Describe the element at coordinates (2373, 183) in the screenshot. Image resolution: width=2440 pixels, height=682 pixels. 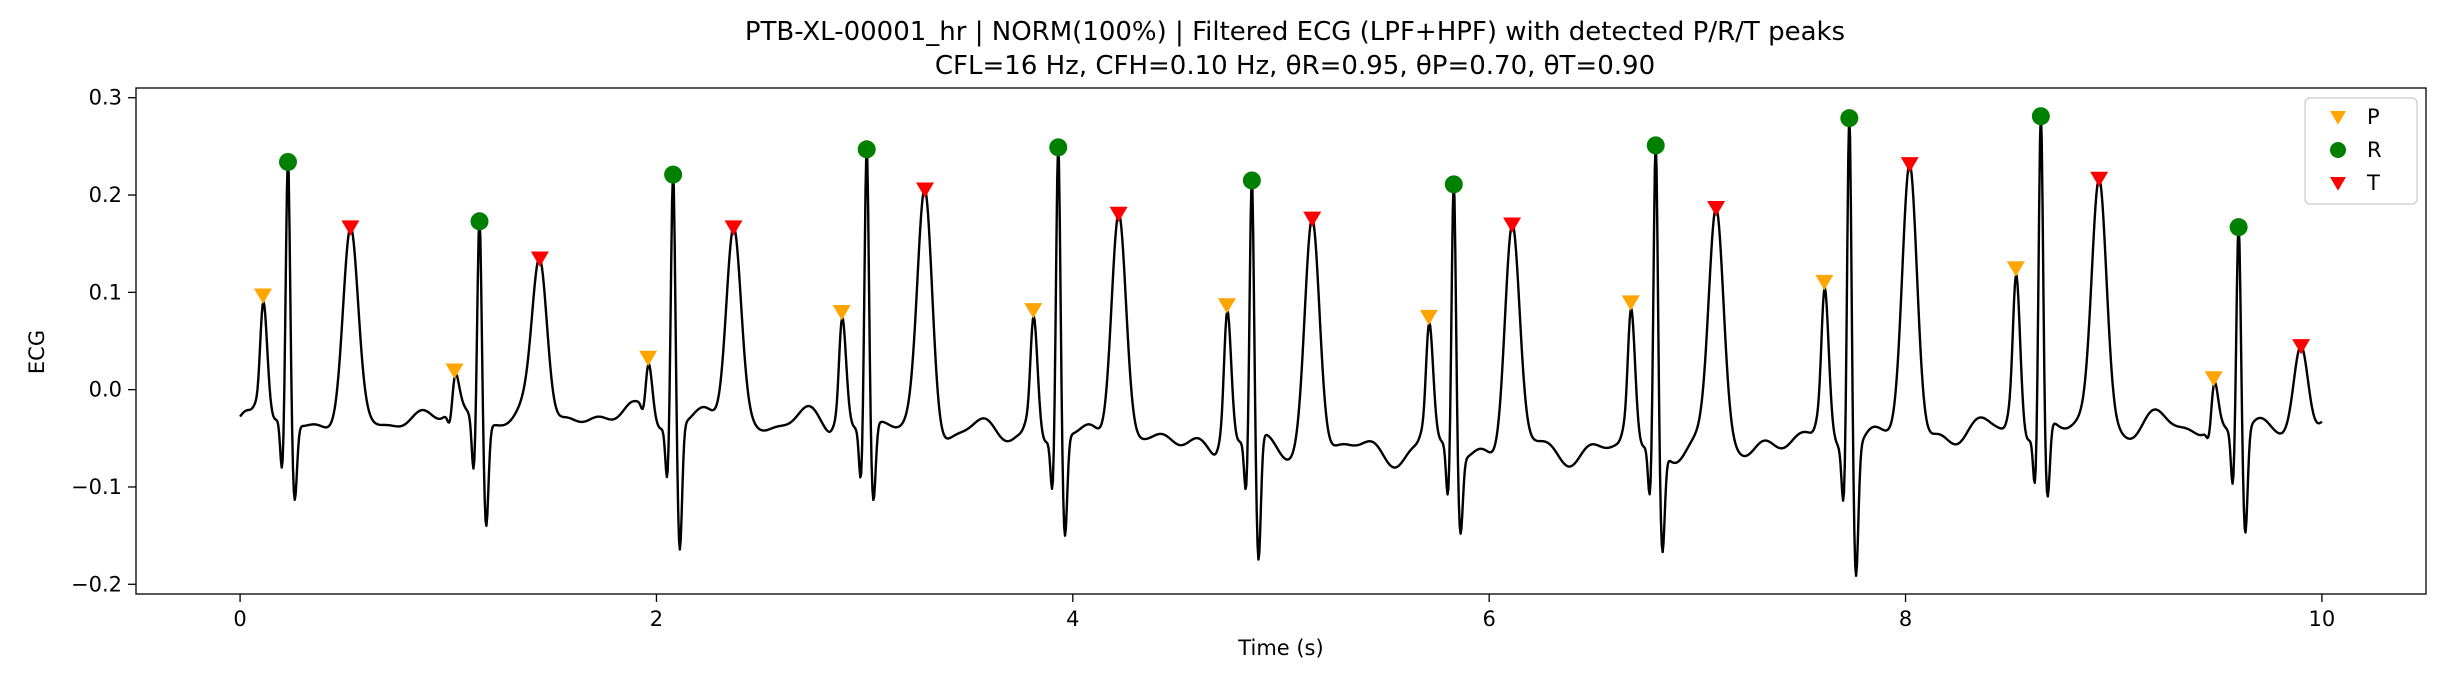
I see `legend-label-t: T` at that location.